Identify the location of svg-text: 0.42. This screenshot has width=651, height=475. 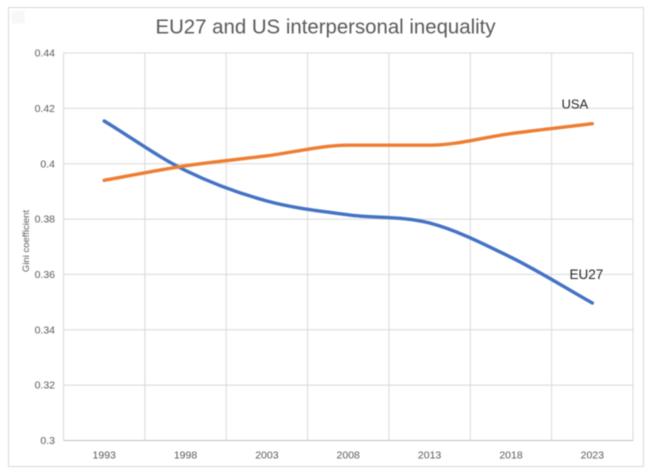
(45, 109).